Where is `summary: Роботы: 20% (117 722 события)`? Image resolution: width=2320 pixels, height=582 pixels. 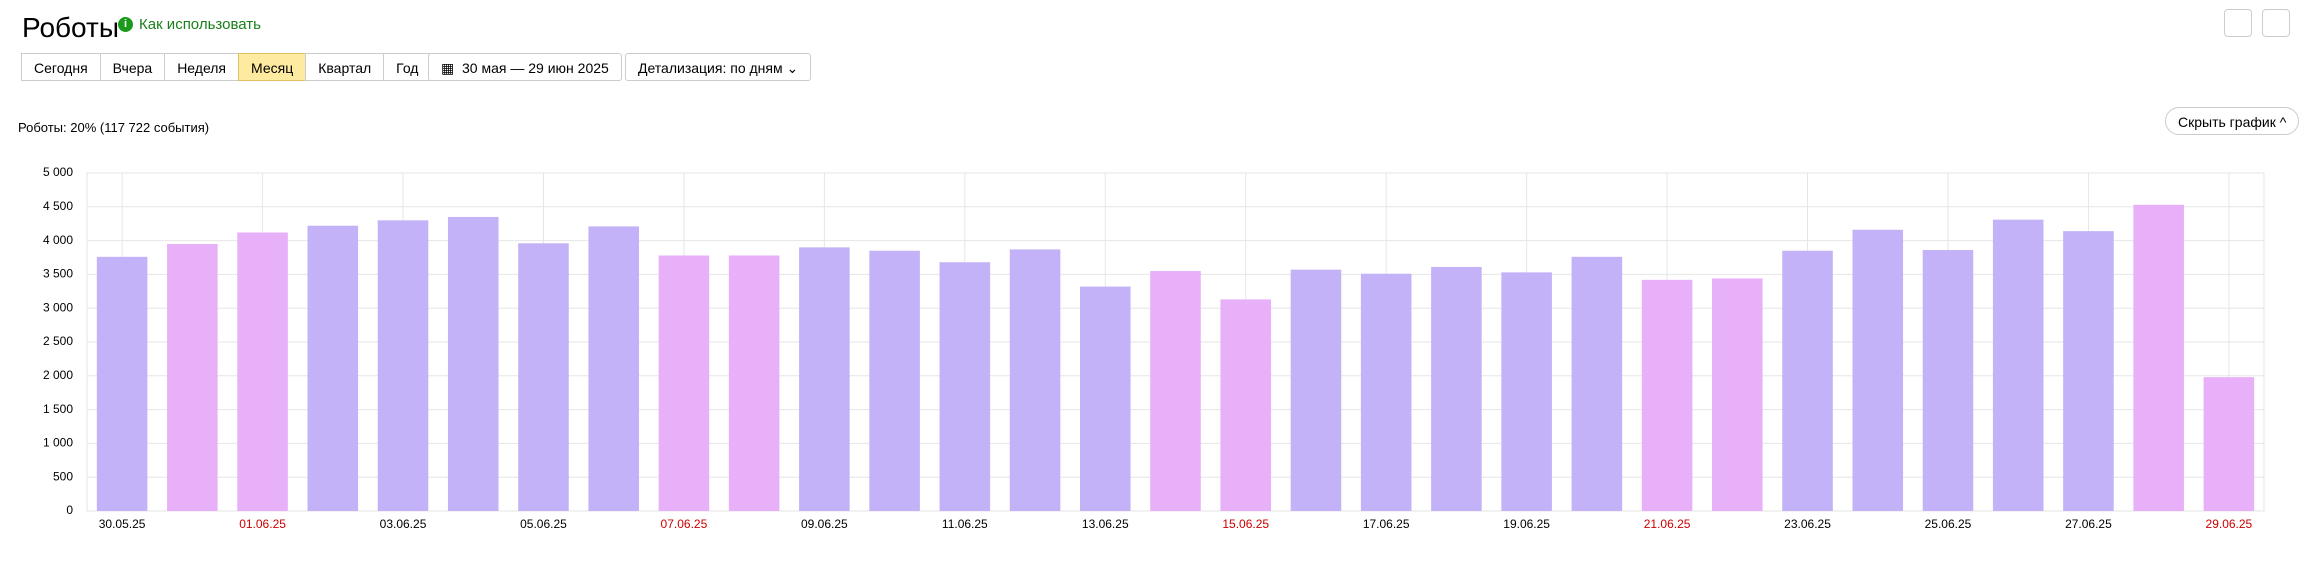 summary: Роботы: 20% (117 722 события) is located at coordinates (114, 127).